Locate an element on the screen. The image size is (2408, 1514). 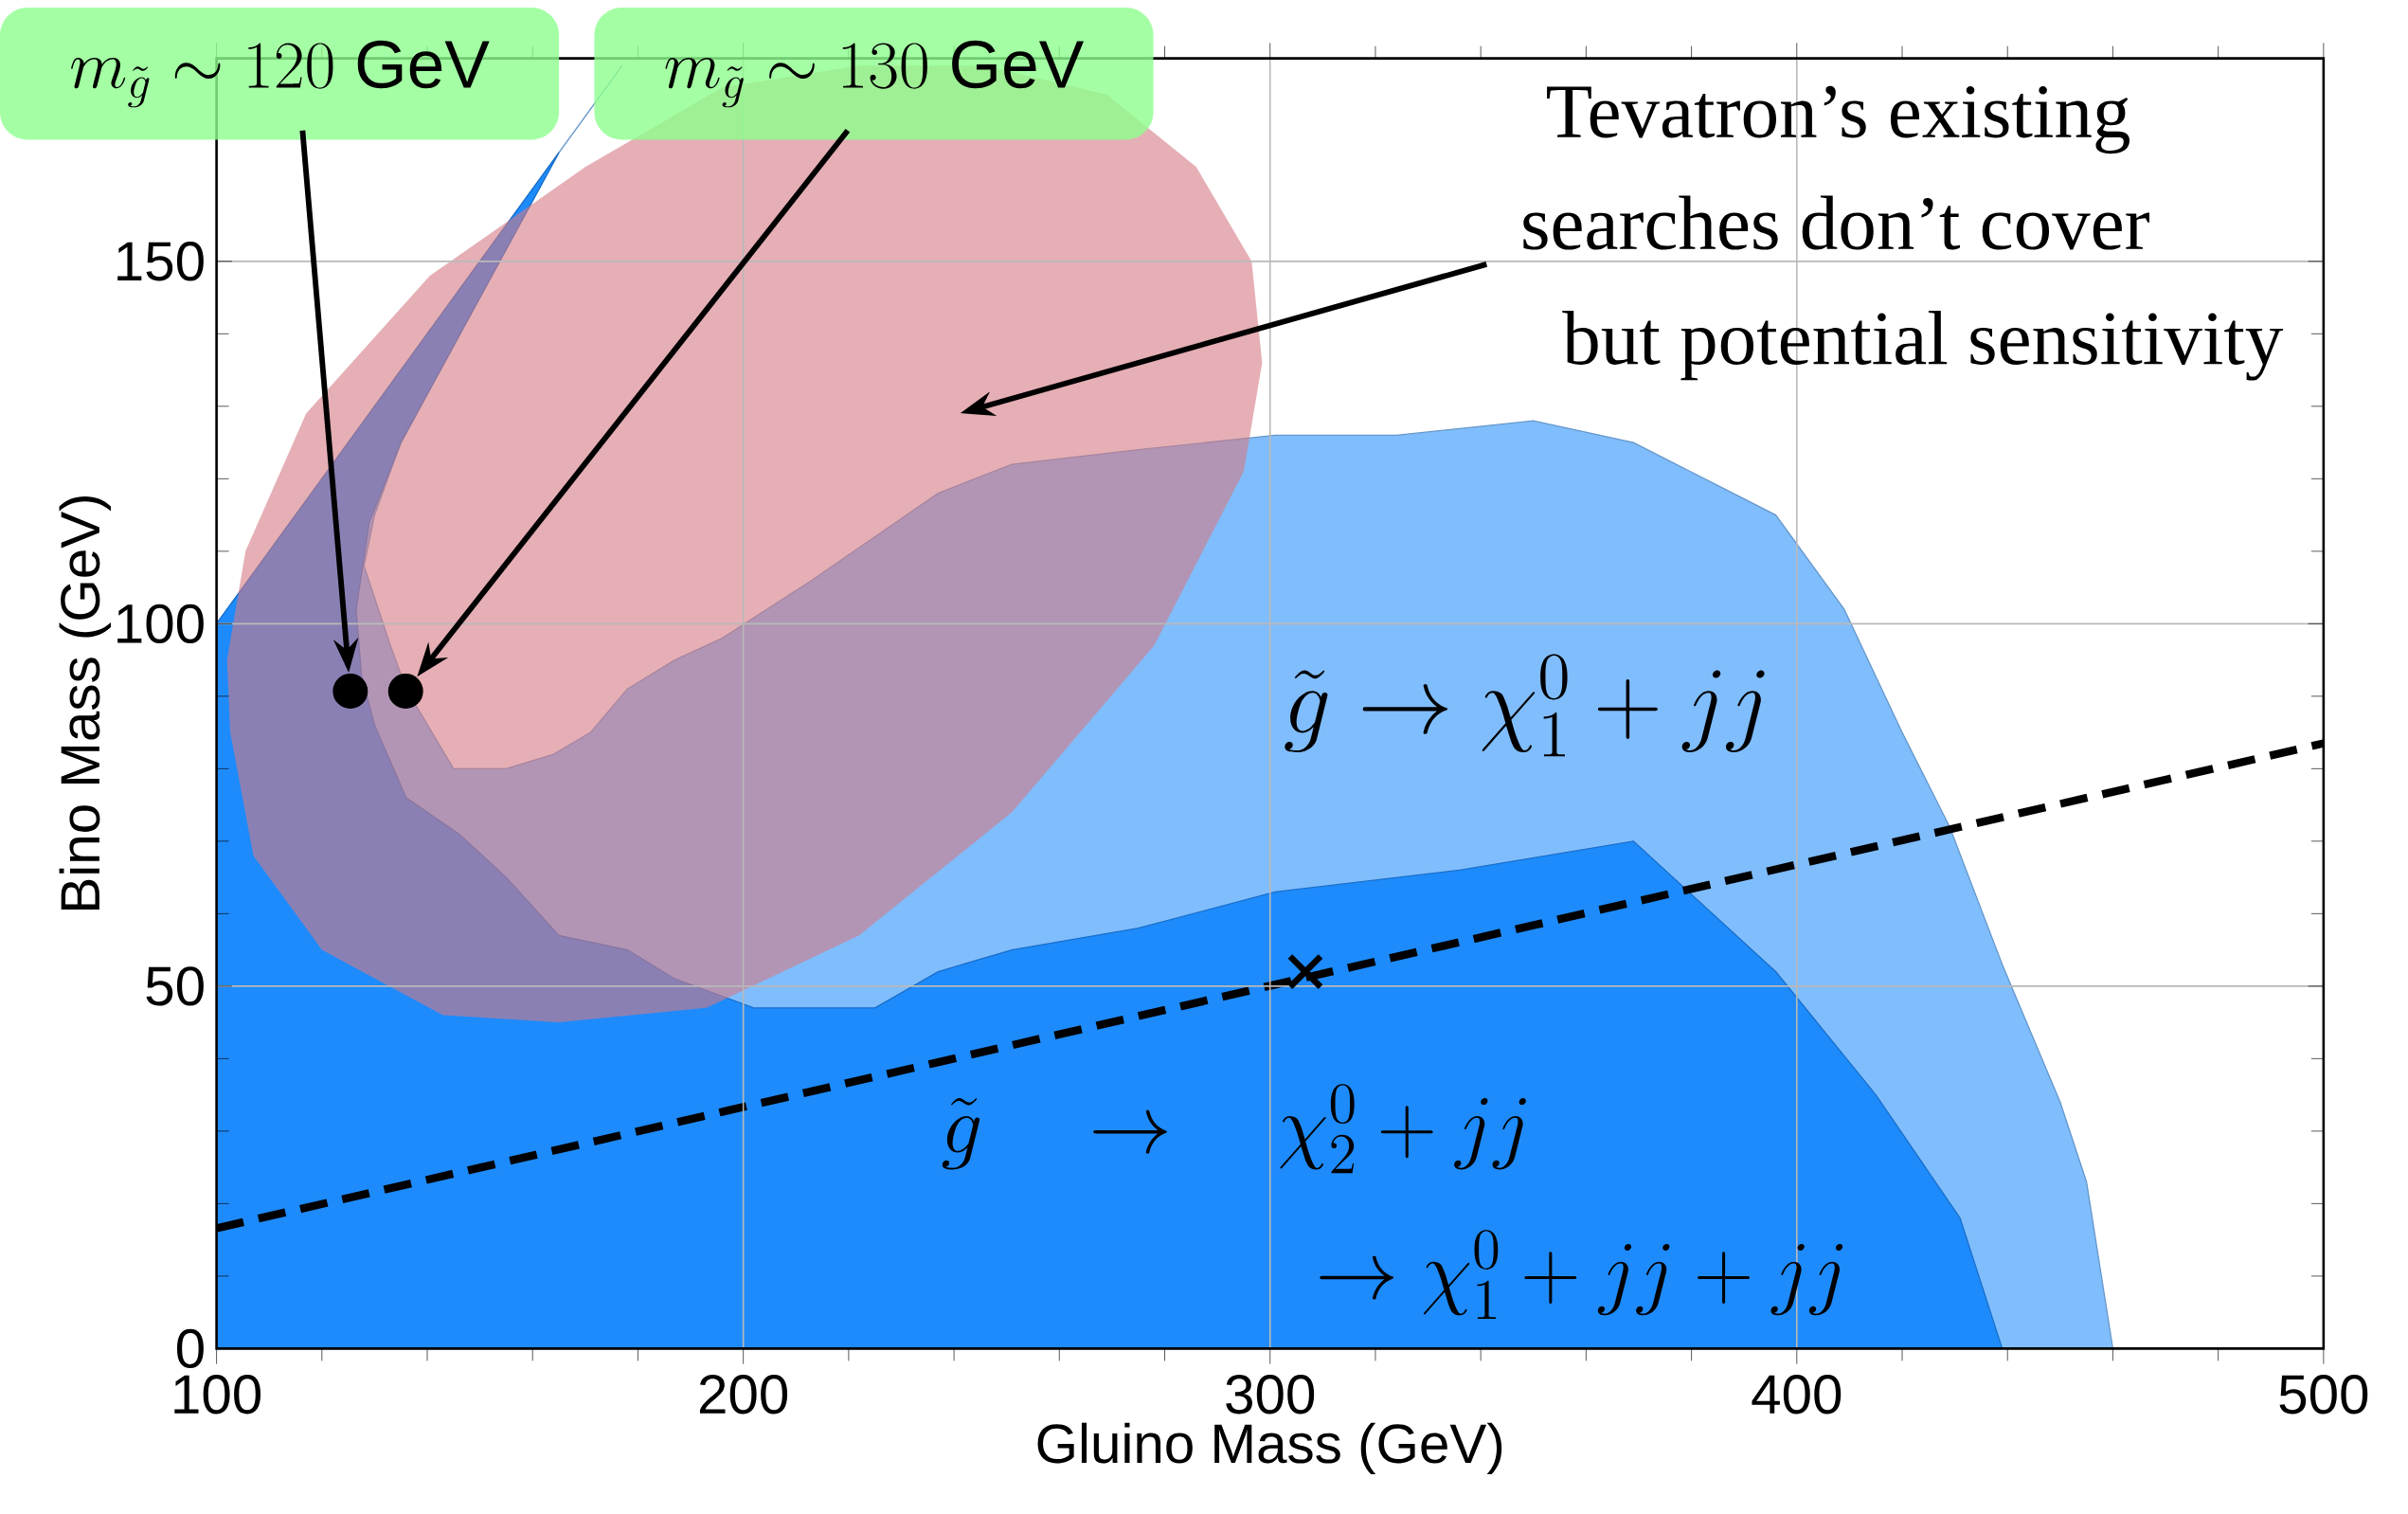
y-tick-label: 0 is located at coordinates (190, 1348).